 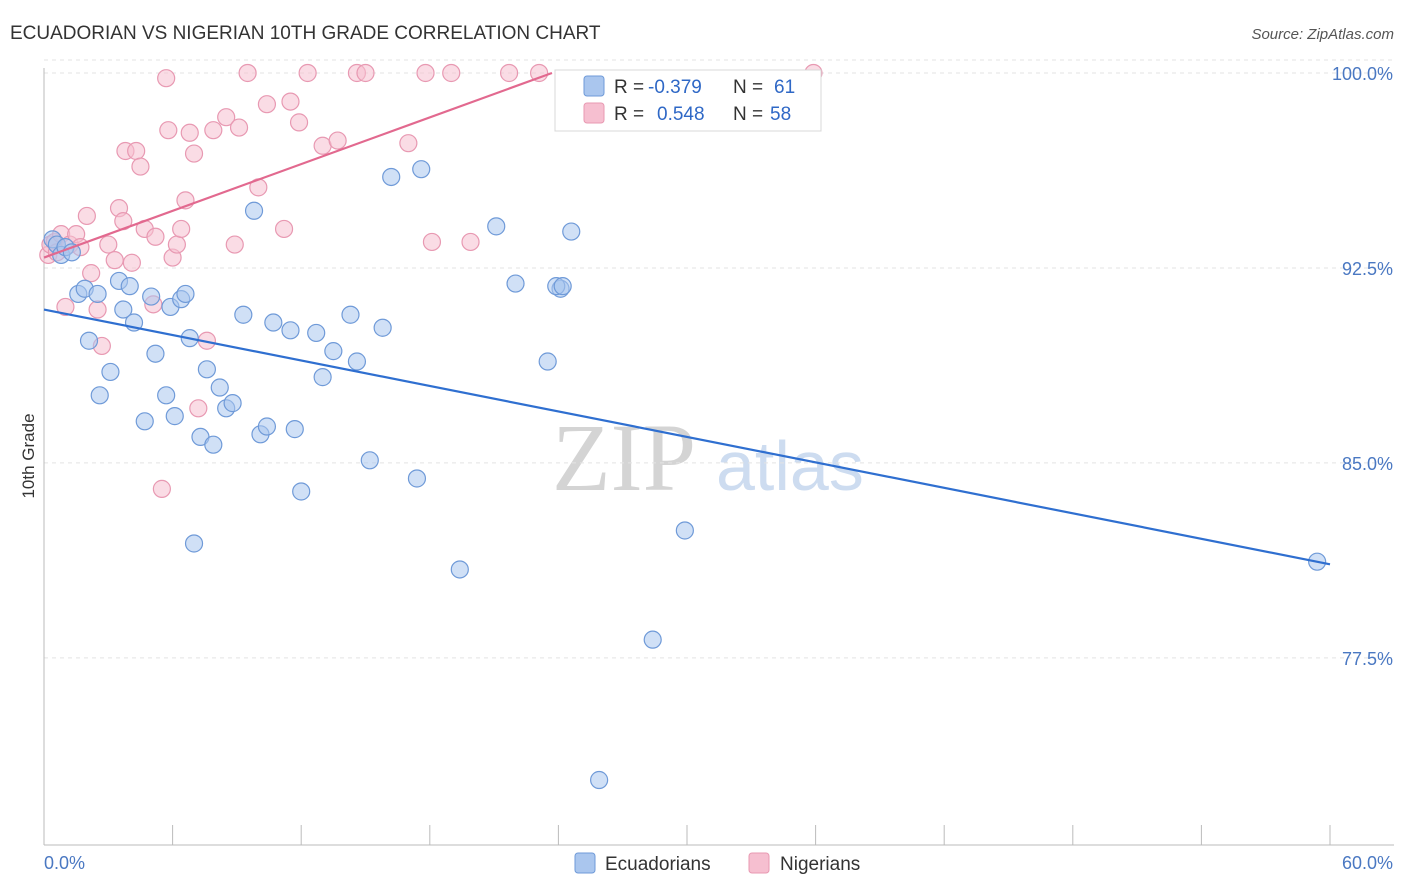 I want to click on legend-n-value-ecuadorians: 61, so click(x=784, y=87).